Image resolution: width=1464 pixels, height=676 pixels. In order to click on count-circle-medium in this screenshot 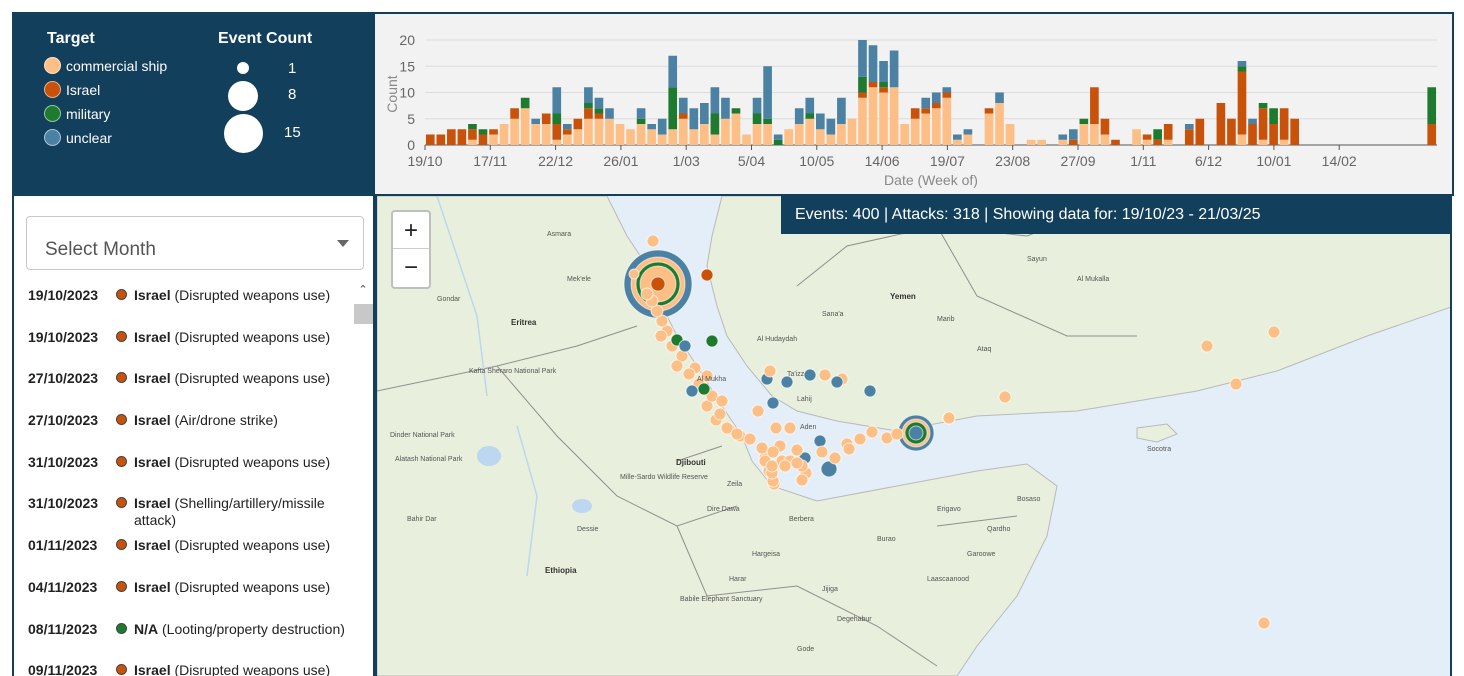, I will do `click(243, 96)`.